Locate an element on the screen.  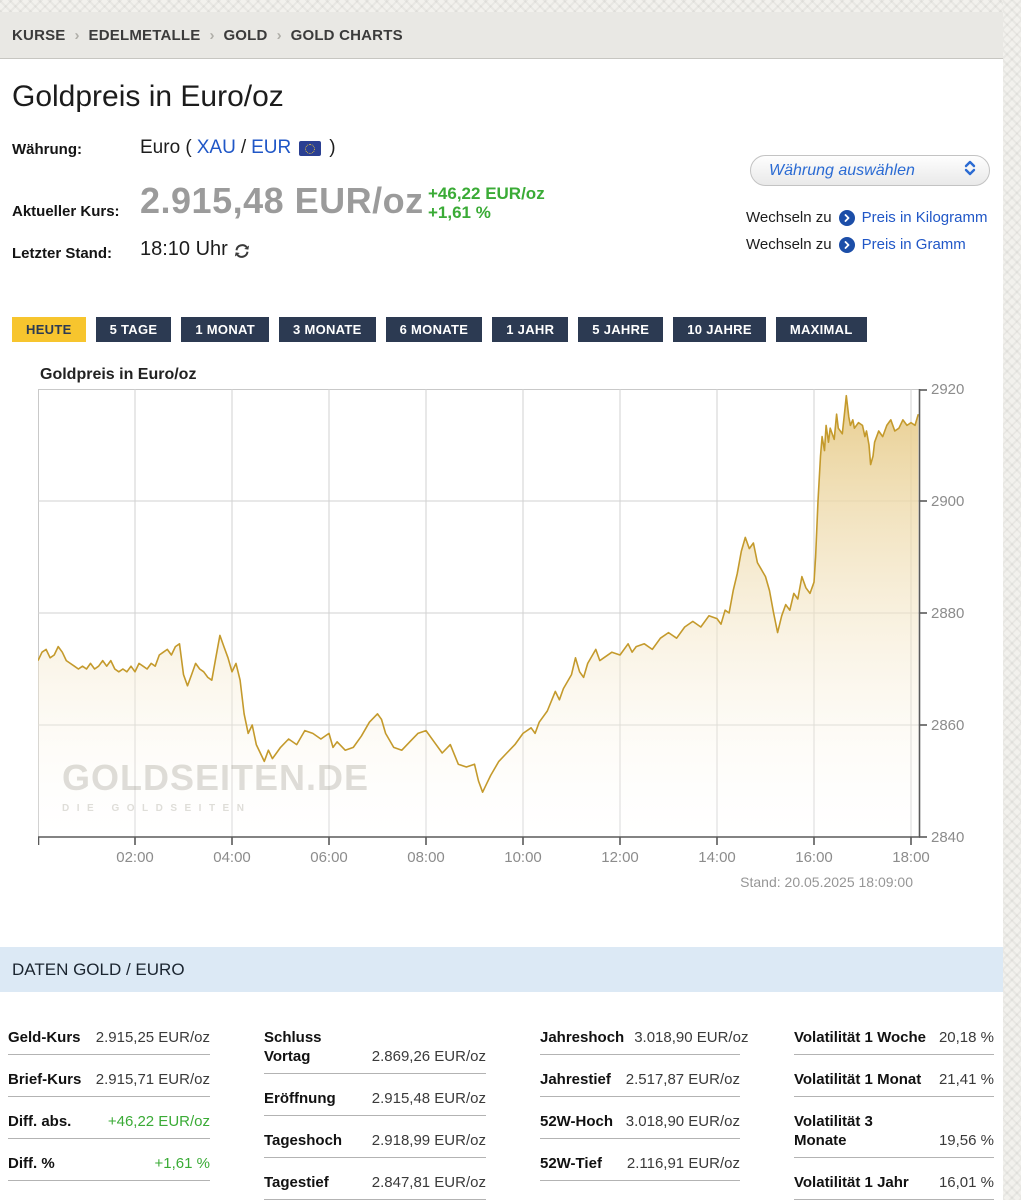
daten-label: Volatilität 3 Monate is located at coordinates (833, 1131).